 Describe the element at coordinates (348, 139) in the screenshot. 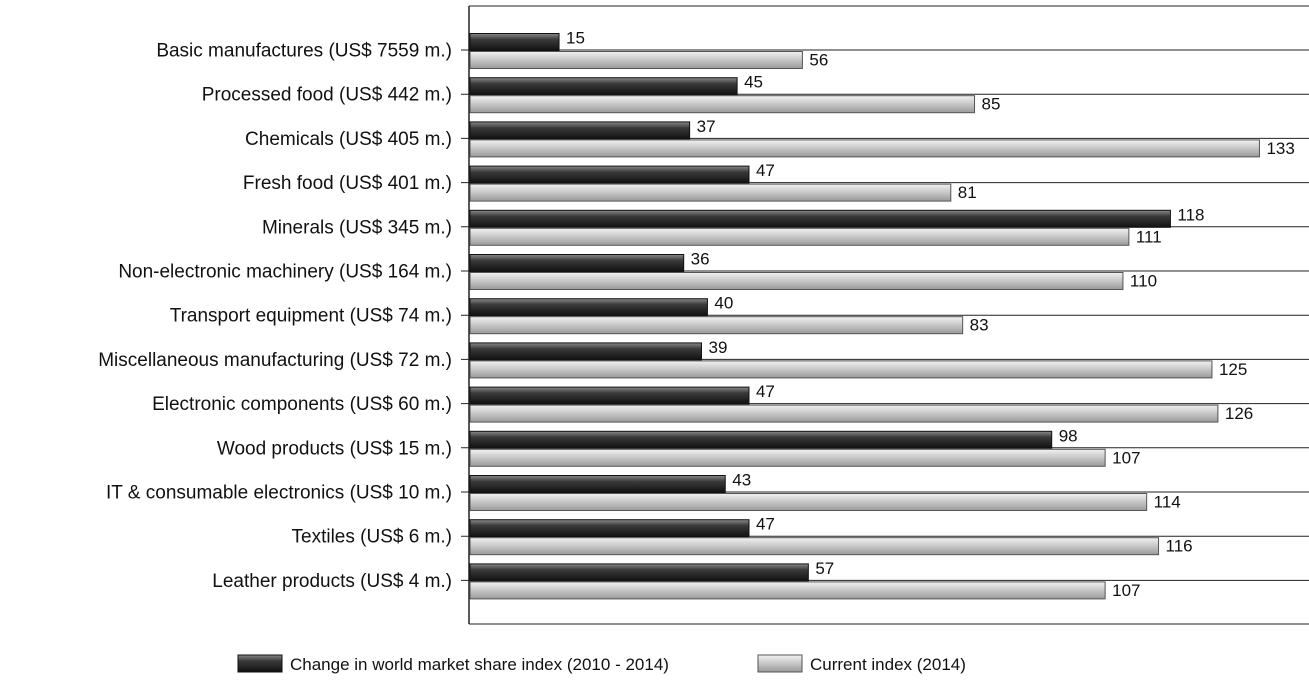

I see `category-label: Chemicals (US$ 405 m.)` at that location.